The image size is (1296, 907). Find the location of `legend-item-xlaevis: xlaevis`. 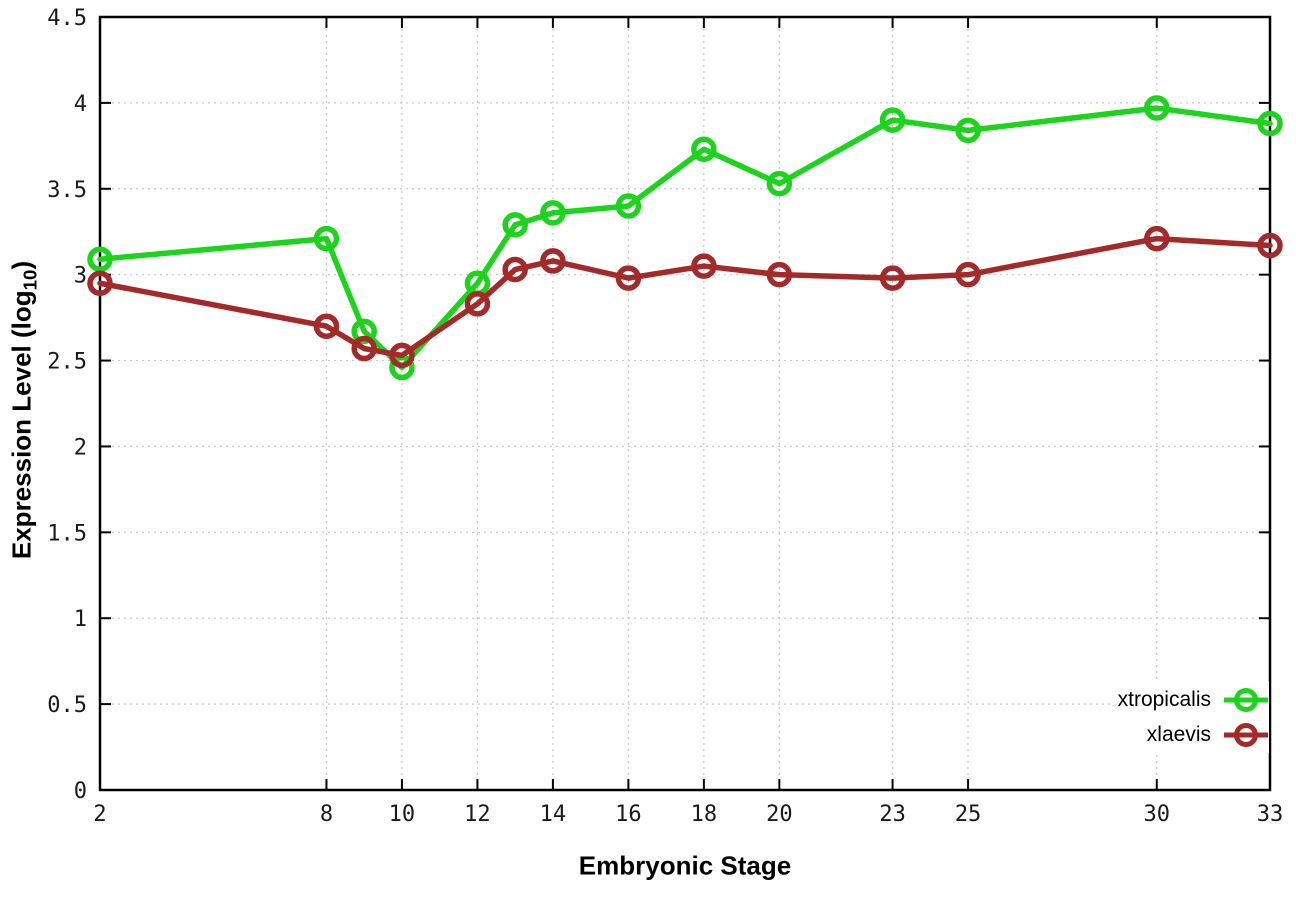

legend-item-xlaevis: xlaevis is located at coordinates (1207, 734).